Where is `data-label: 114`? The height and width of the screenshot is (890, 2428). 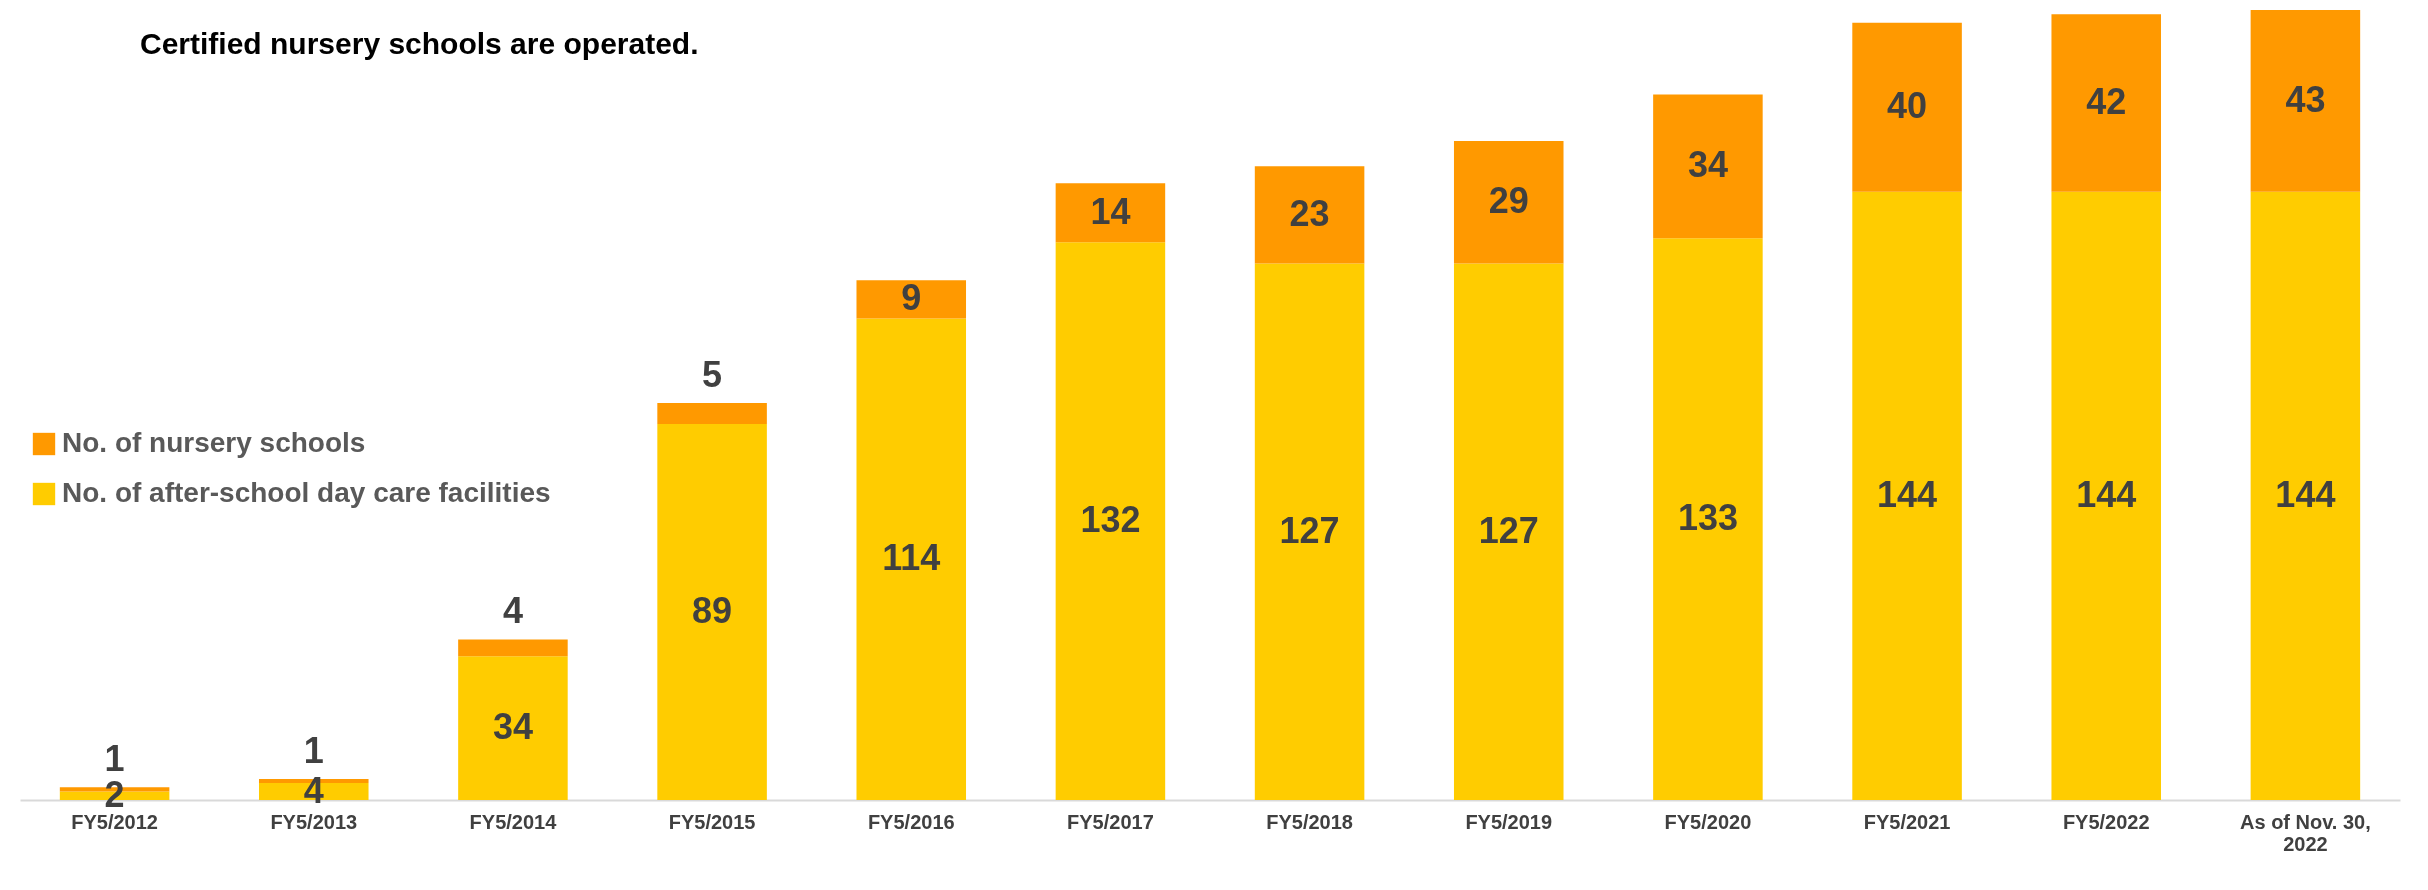 data-label: 114 is located at coordinates (911, 558).